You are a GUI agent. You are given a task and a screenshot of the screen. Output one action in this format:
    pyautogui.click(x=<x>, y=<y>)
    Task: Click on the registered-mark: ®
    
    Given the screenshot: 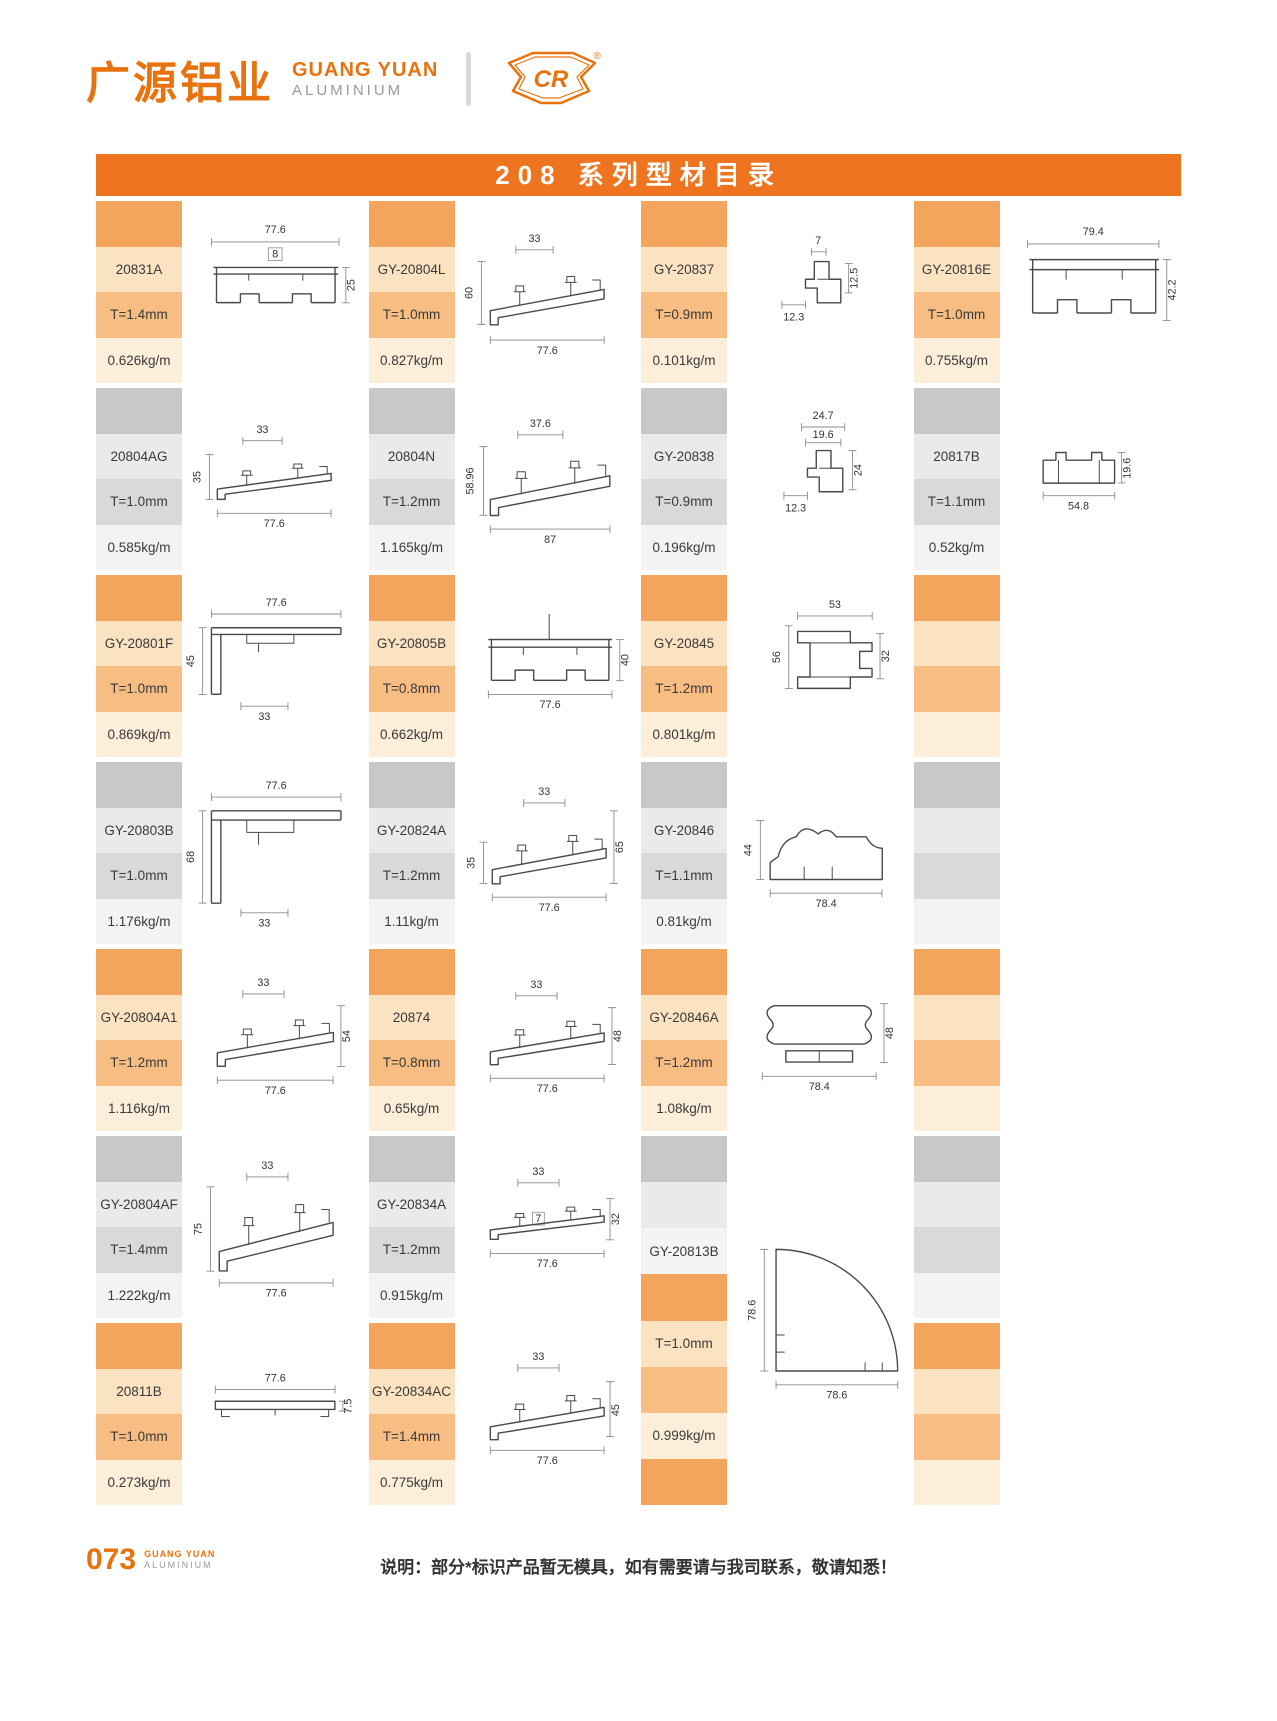 What is the action you would take?
    pyautogui.click(x=598, y=56)
    